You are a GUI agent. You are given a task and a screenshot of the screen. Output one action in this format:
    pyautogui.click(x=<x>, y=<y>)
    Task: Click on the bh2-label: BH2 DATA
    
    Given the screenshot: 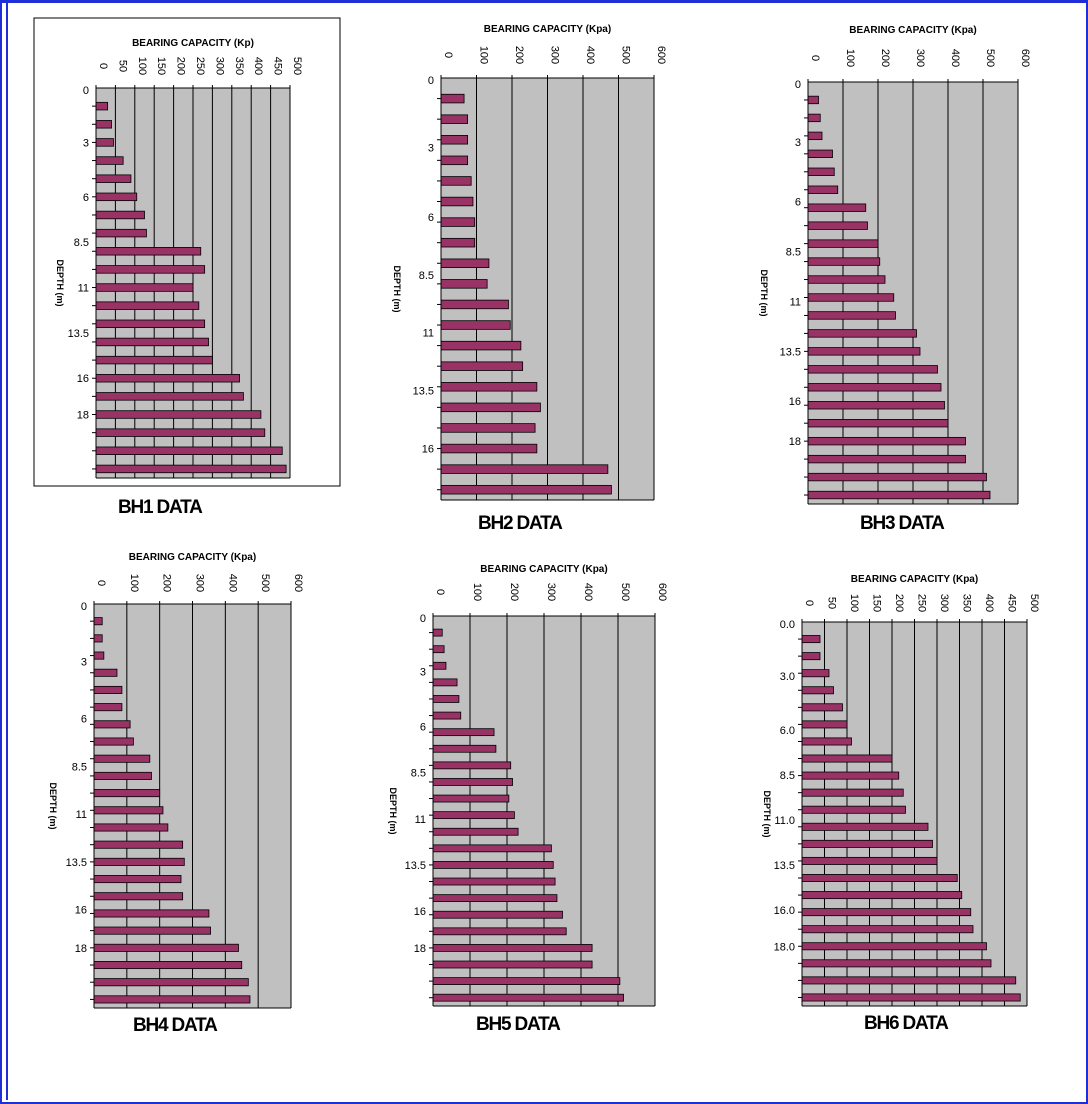 What is the action you would take?
    pyautogui.click(x=520, y=523)
    